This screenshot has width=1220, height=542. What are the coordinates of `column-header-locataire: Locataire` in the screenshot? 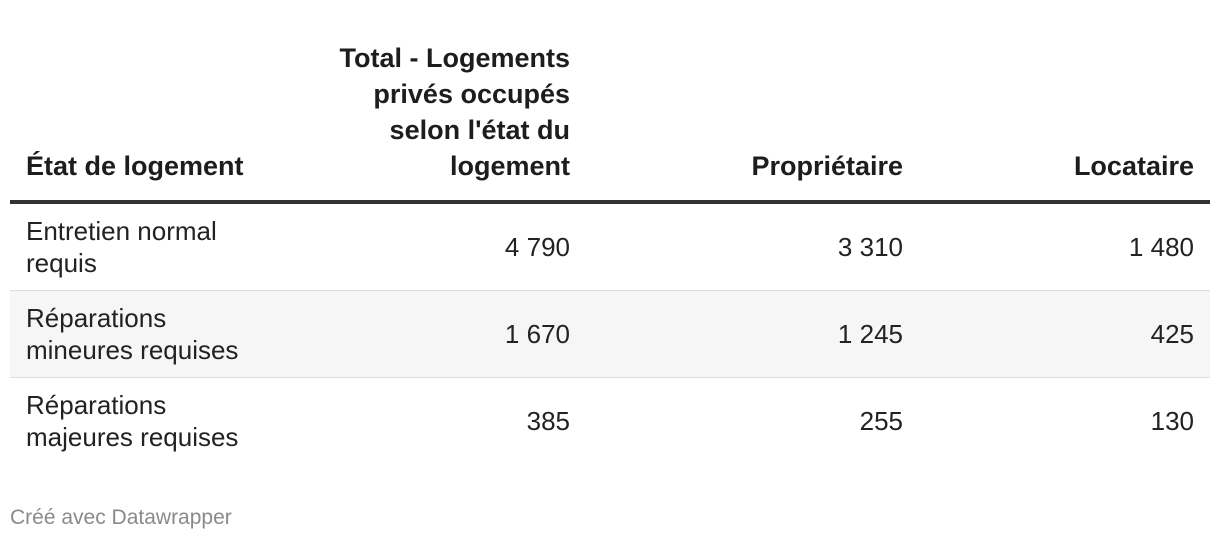 It's located at (1064, 122).